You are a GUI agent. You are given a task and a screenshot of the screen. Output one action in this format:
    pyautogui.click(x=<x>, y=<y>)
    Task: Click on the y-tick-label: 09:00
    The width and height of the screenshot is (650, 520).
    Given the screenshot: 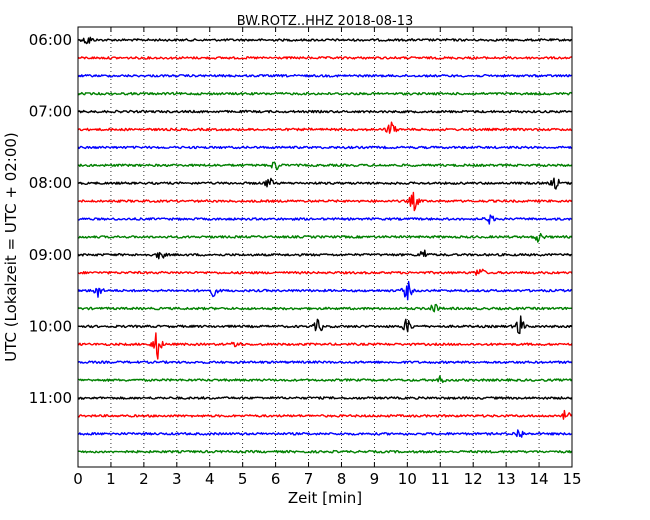 What is the action you would take?
    pyautogui.click(x=50, y=255)
    